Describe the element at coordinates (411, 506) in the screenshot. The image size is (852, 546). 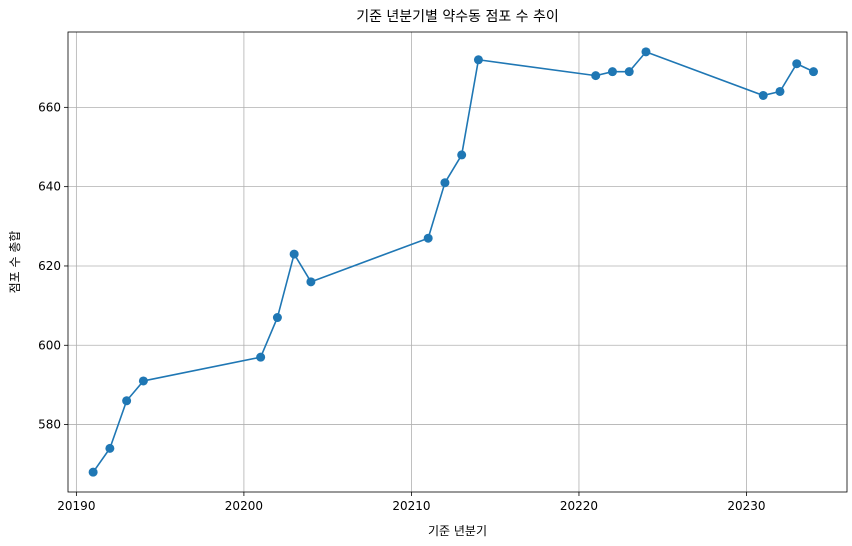
I see `x-tick-label: 20210` at that location.